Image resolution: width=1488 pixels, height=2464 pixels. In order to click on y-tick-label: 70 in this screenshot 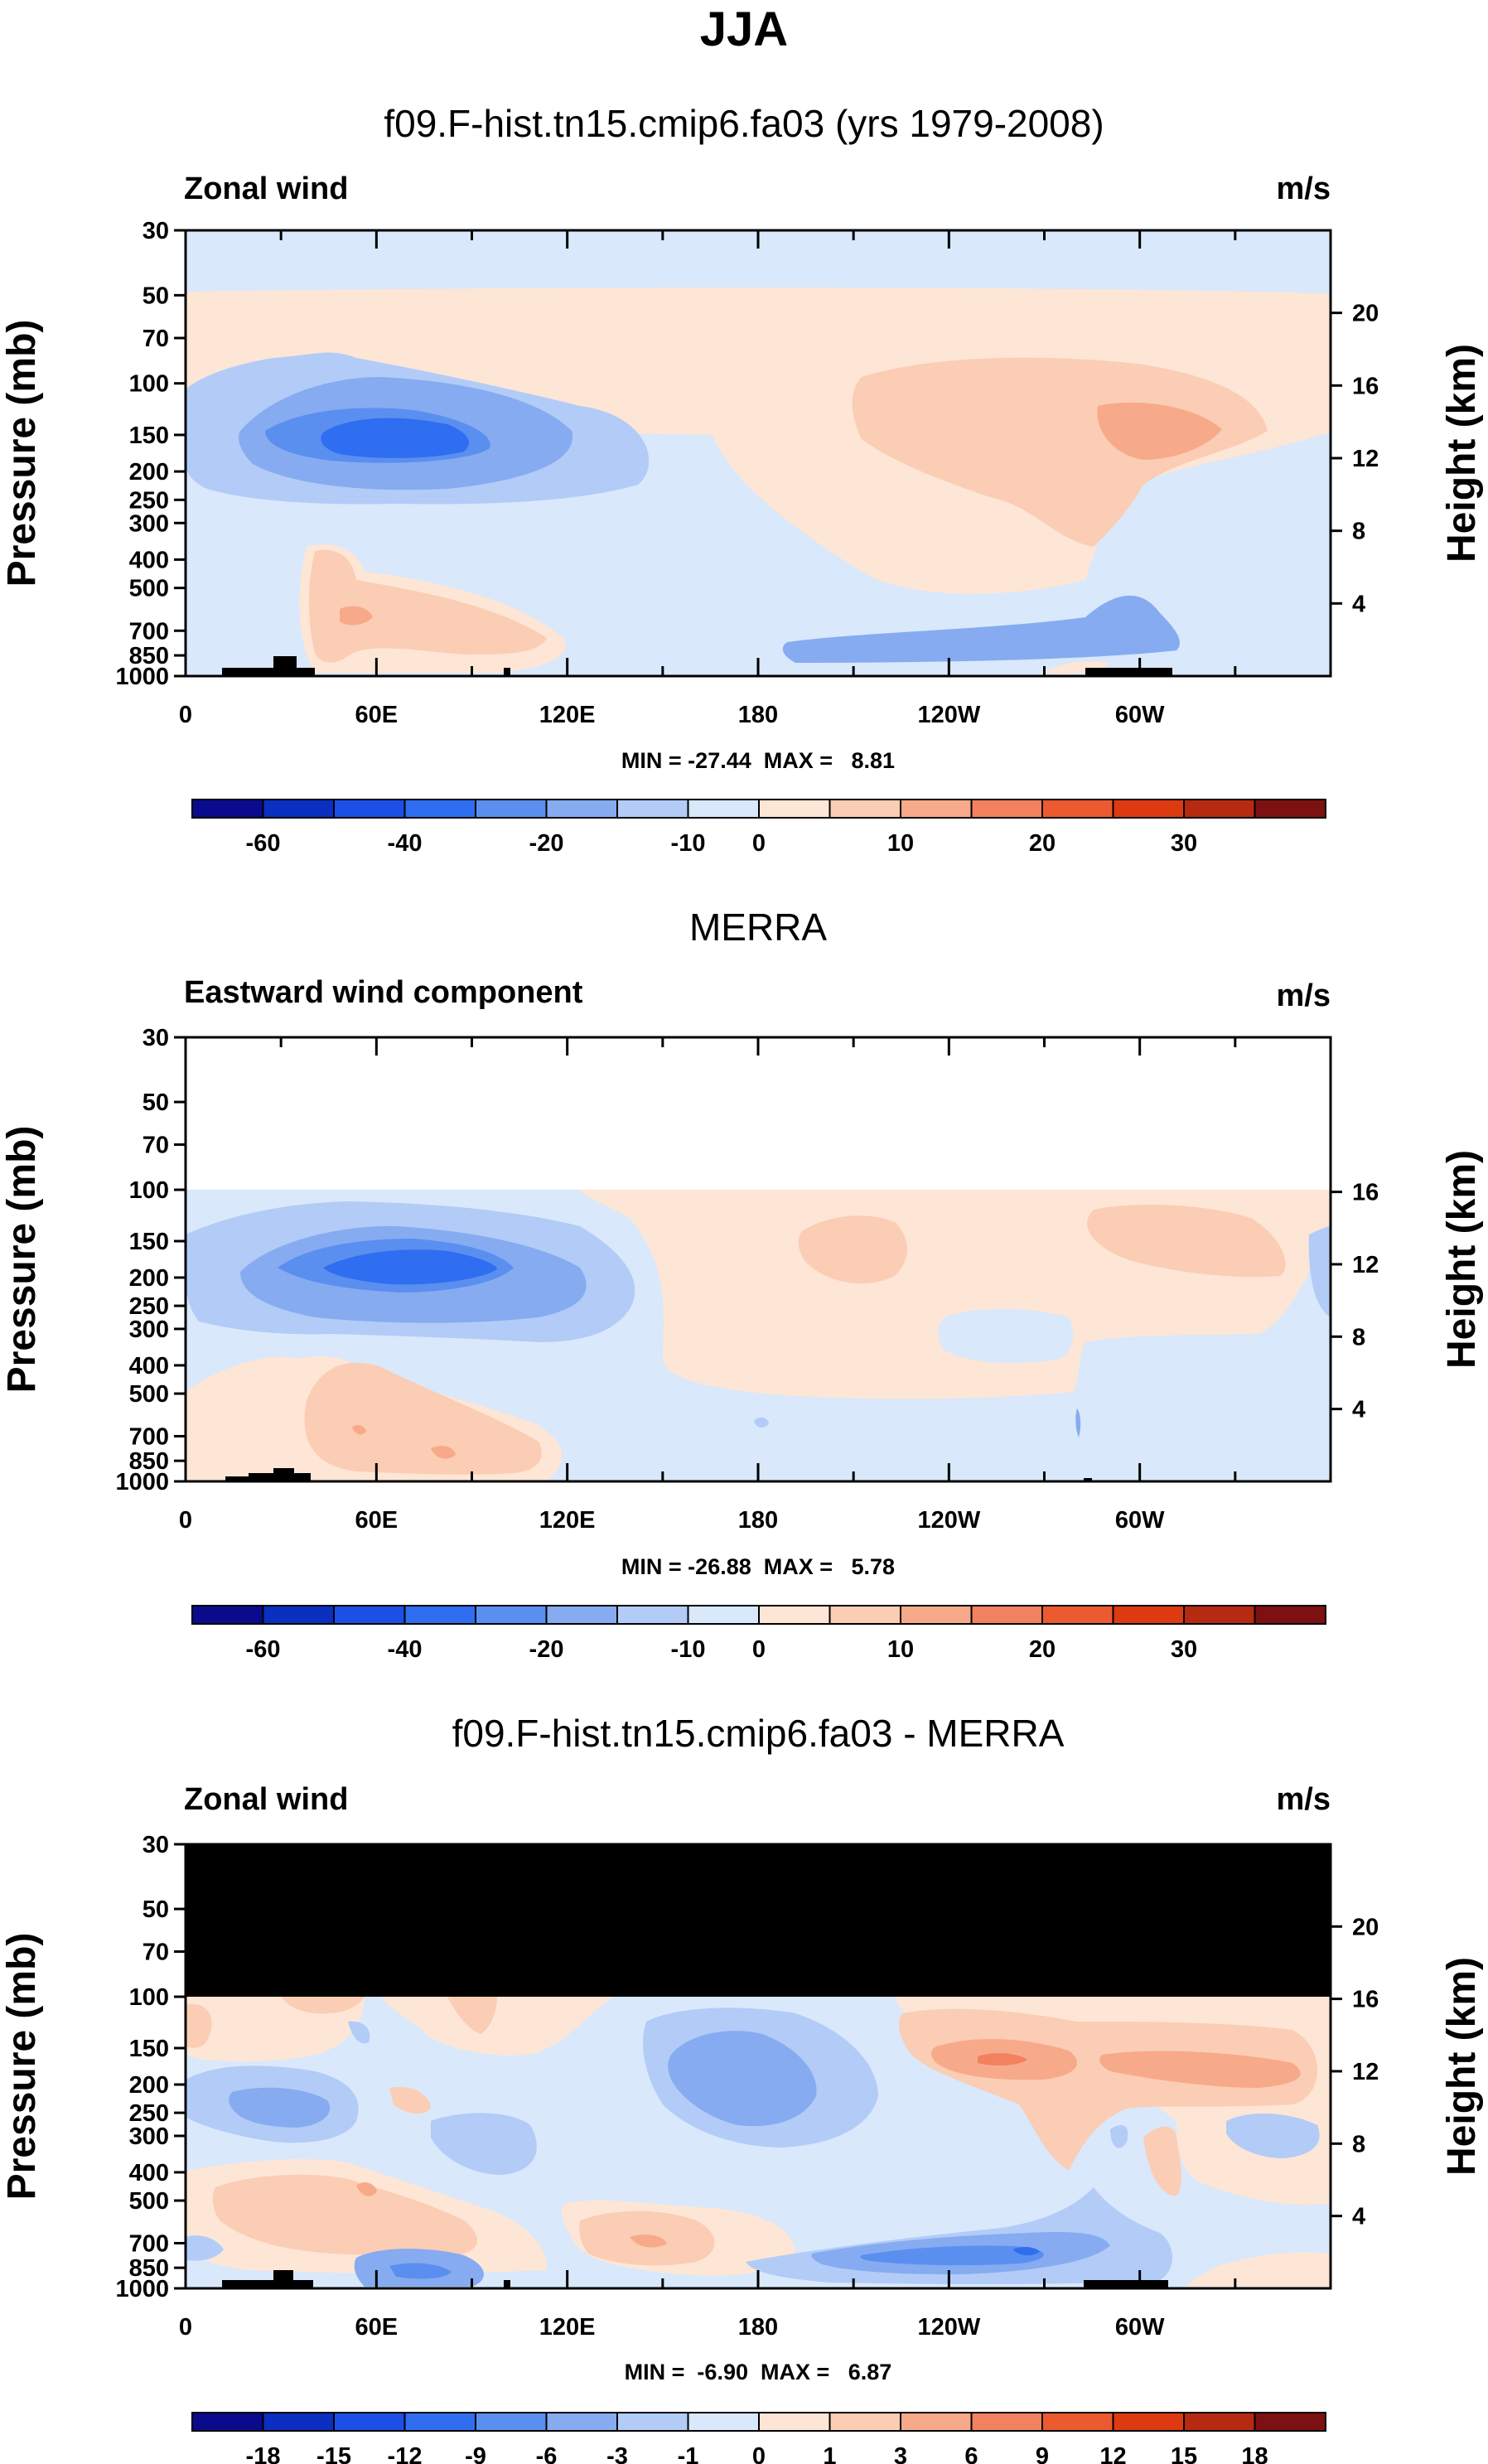, I will do `click(156, 339)`.